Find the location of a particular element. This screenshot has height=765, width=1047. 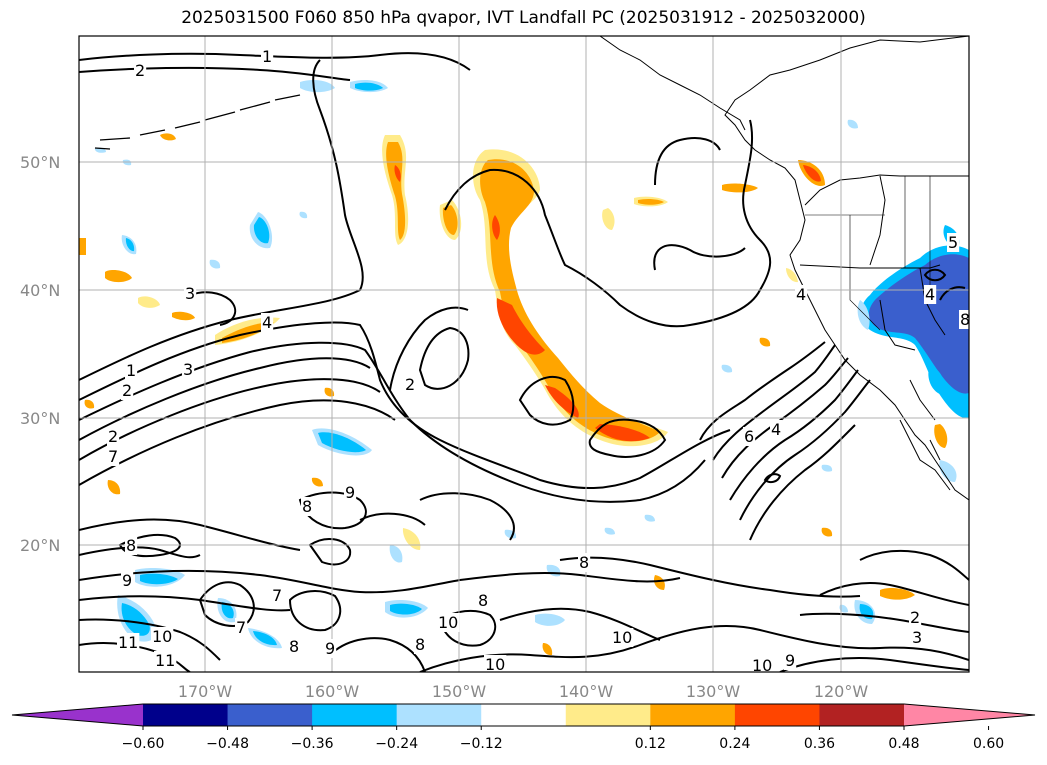

colorbar-tick-label: 0.60 is located at coordinates (988, 744).